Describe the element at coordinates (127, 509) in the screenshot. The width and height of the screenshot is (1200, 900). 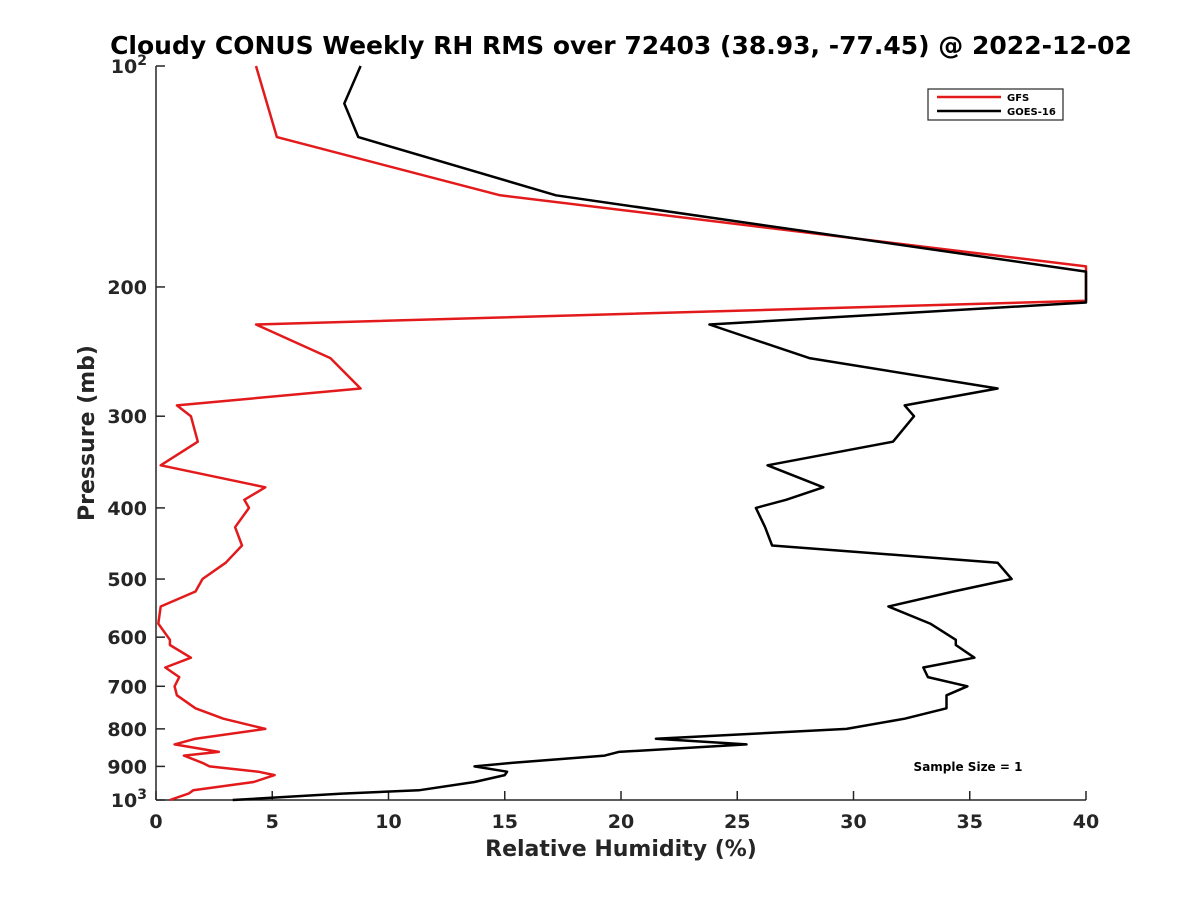
I see `y-tick-label: 400` at that location.